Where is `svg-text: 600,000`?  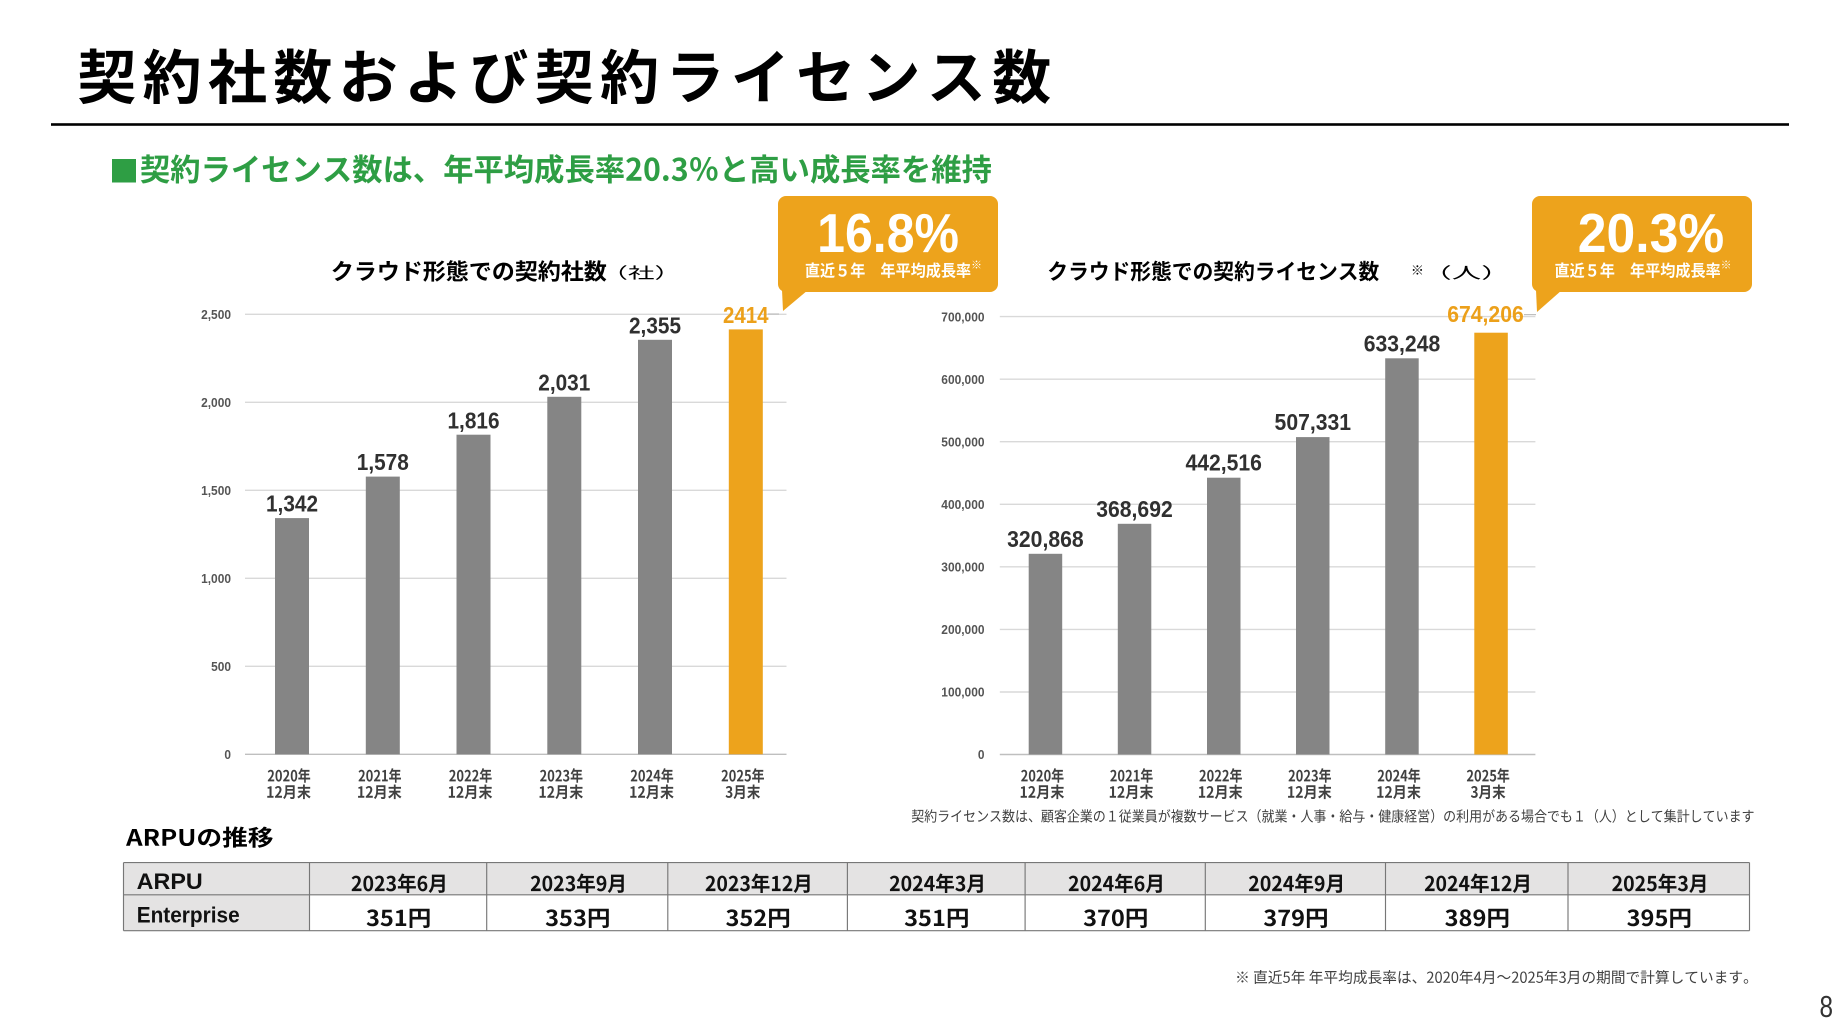
svg-text: 600,000 is located at coordinates (962, 379).